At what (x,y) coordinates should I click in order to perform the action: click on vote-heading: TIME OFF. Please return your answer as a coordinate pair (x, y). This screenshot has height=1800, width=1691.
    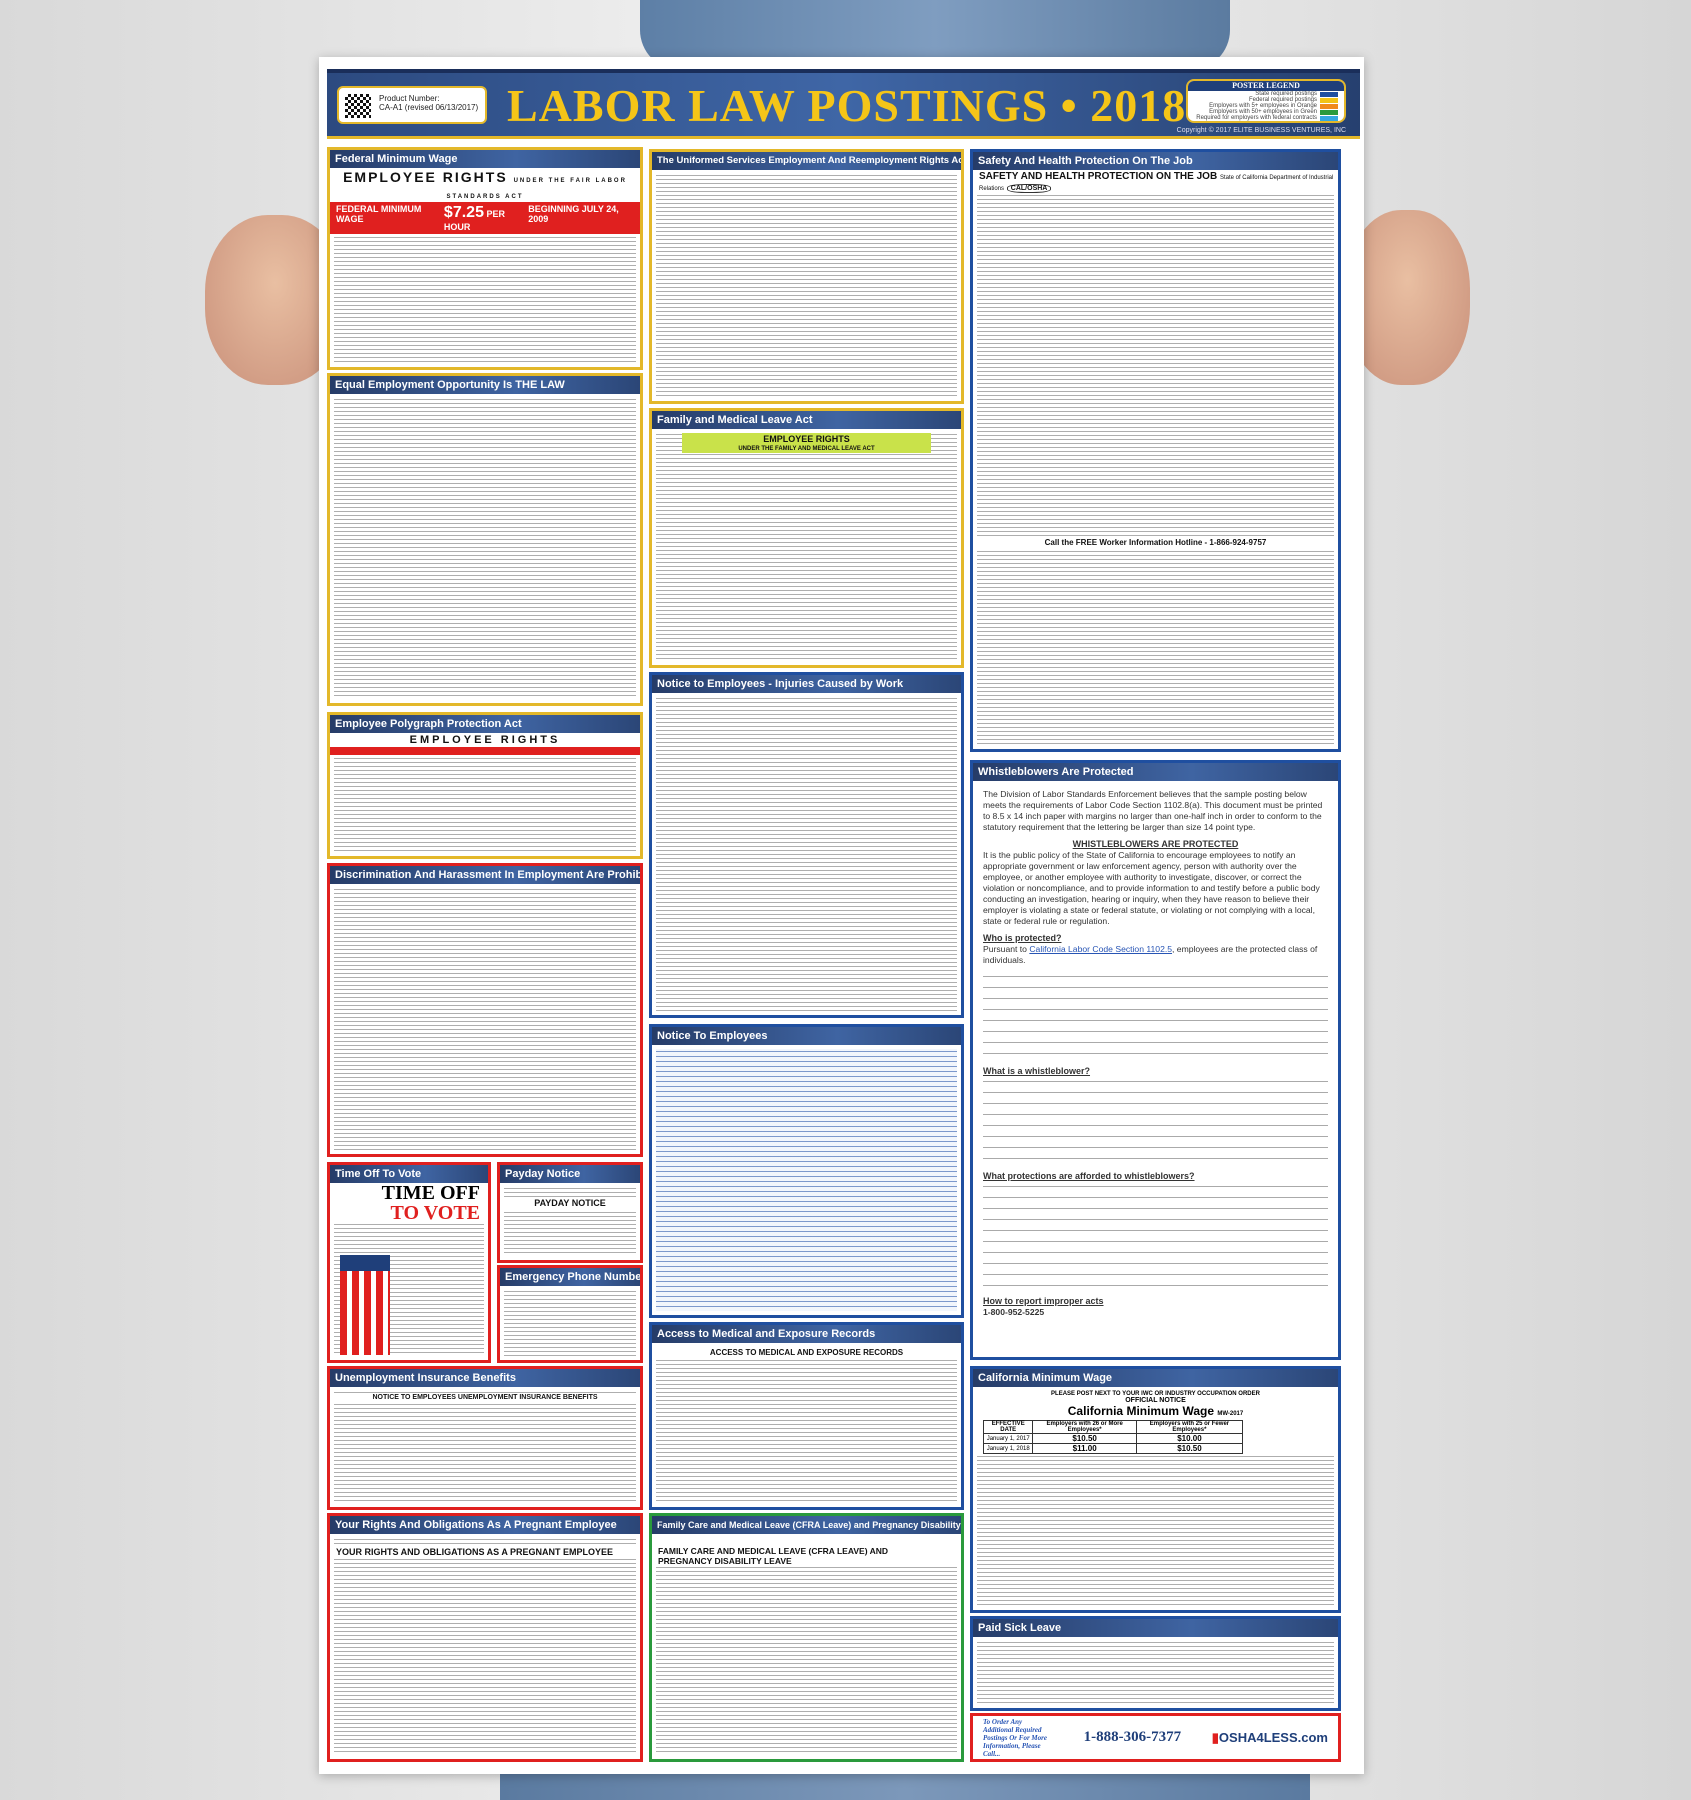
    Looking at the image, I should click on (409, 1193).